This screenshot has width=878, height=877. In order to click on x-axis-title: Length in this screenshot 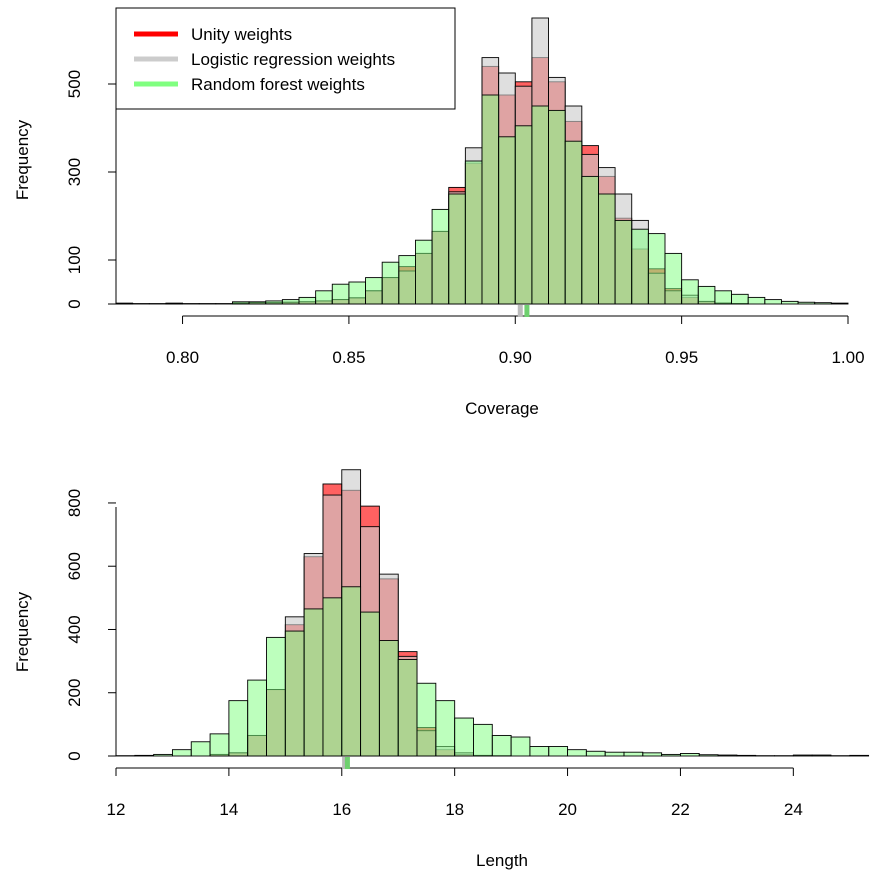, I will do `click(502, 860)`.